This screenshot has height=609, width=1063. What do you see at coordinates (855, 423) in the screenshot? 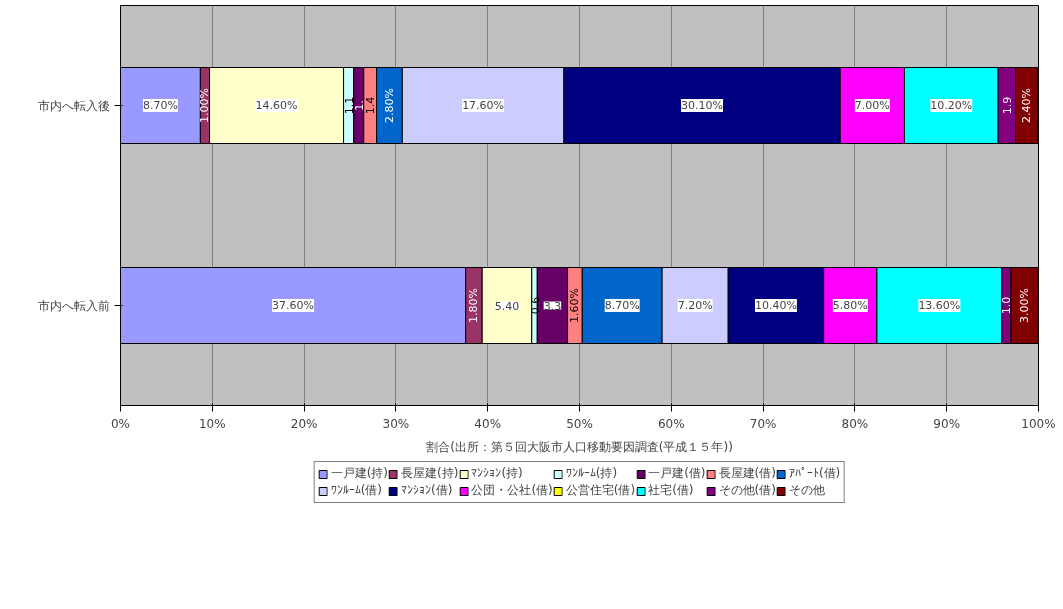
I see `x-tick-label: 80%` at bounding box center [855, 423].